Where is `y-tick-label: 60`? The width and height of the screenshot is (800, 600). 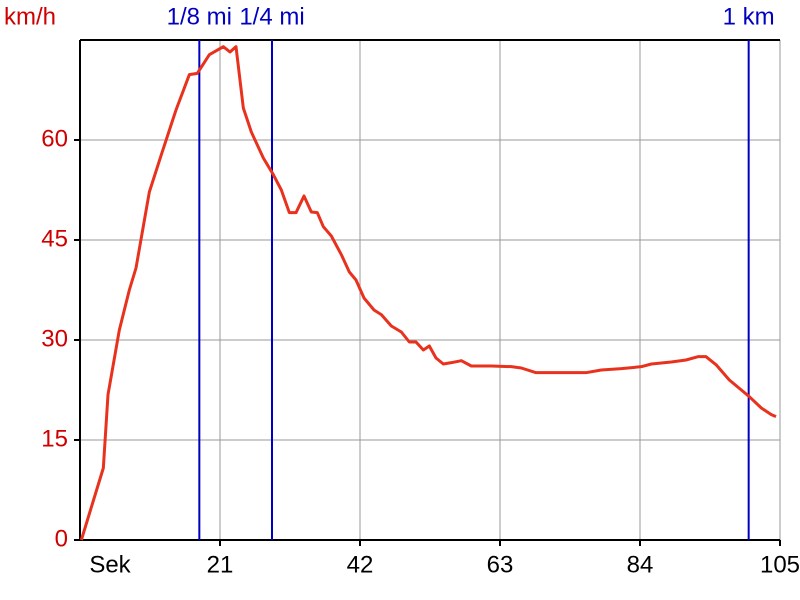
y-tick-label: 60 is located at coordinates (54, 138).